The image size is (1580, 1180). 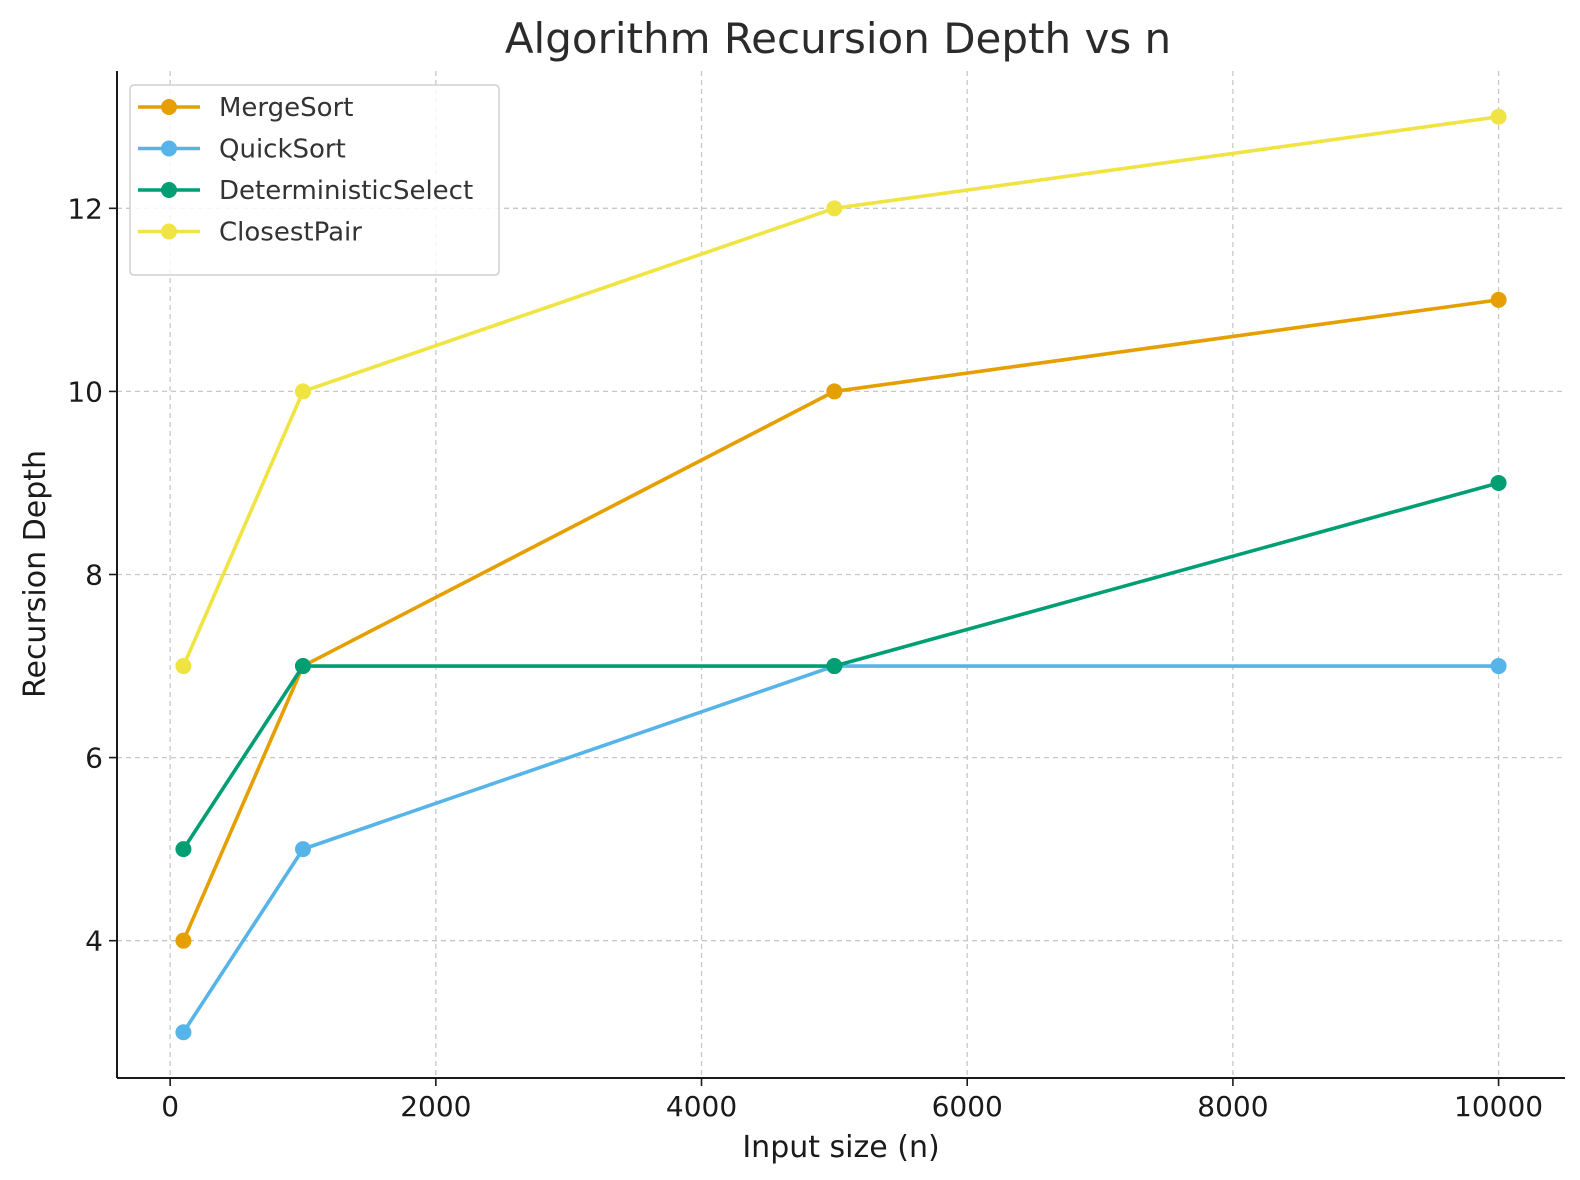 What do you see at coordinates (435, 1106) in the screenshot?
I see `x-tick-label: 2000` at bounding box center [435, 1106].